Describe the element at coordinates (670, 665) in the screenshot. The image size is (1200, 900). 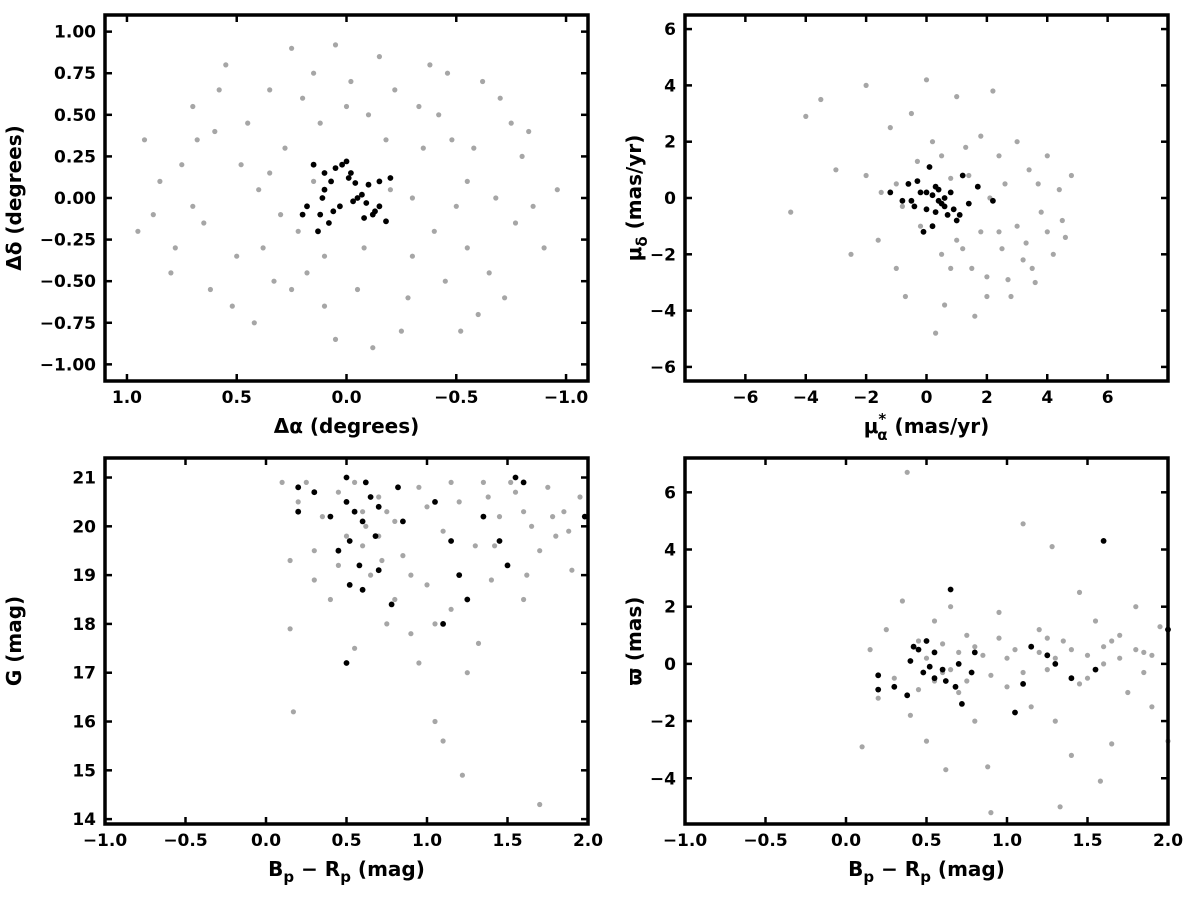
I see `y-tick-label: 0` at that location.